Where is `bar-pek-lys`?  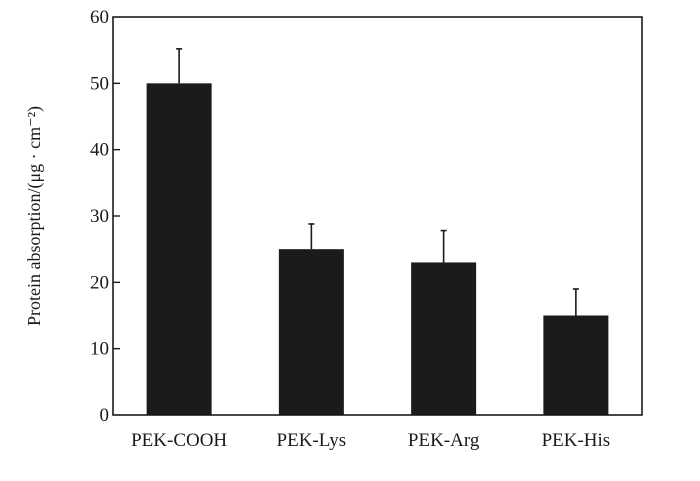
bar-pek-lys is located at coordinates (311, 332).